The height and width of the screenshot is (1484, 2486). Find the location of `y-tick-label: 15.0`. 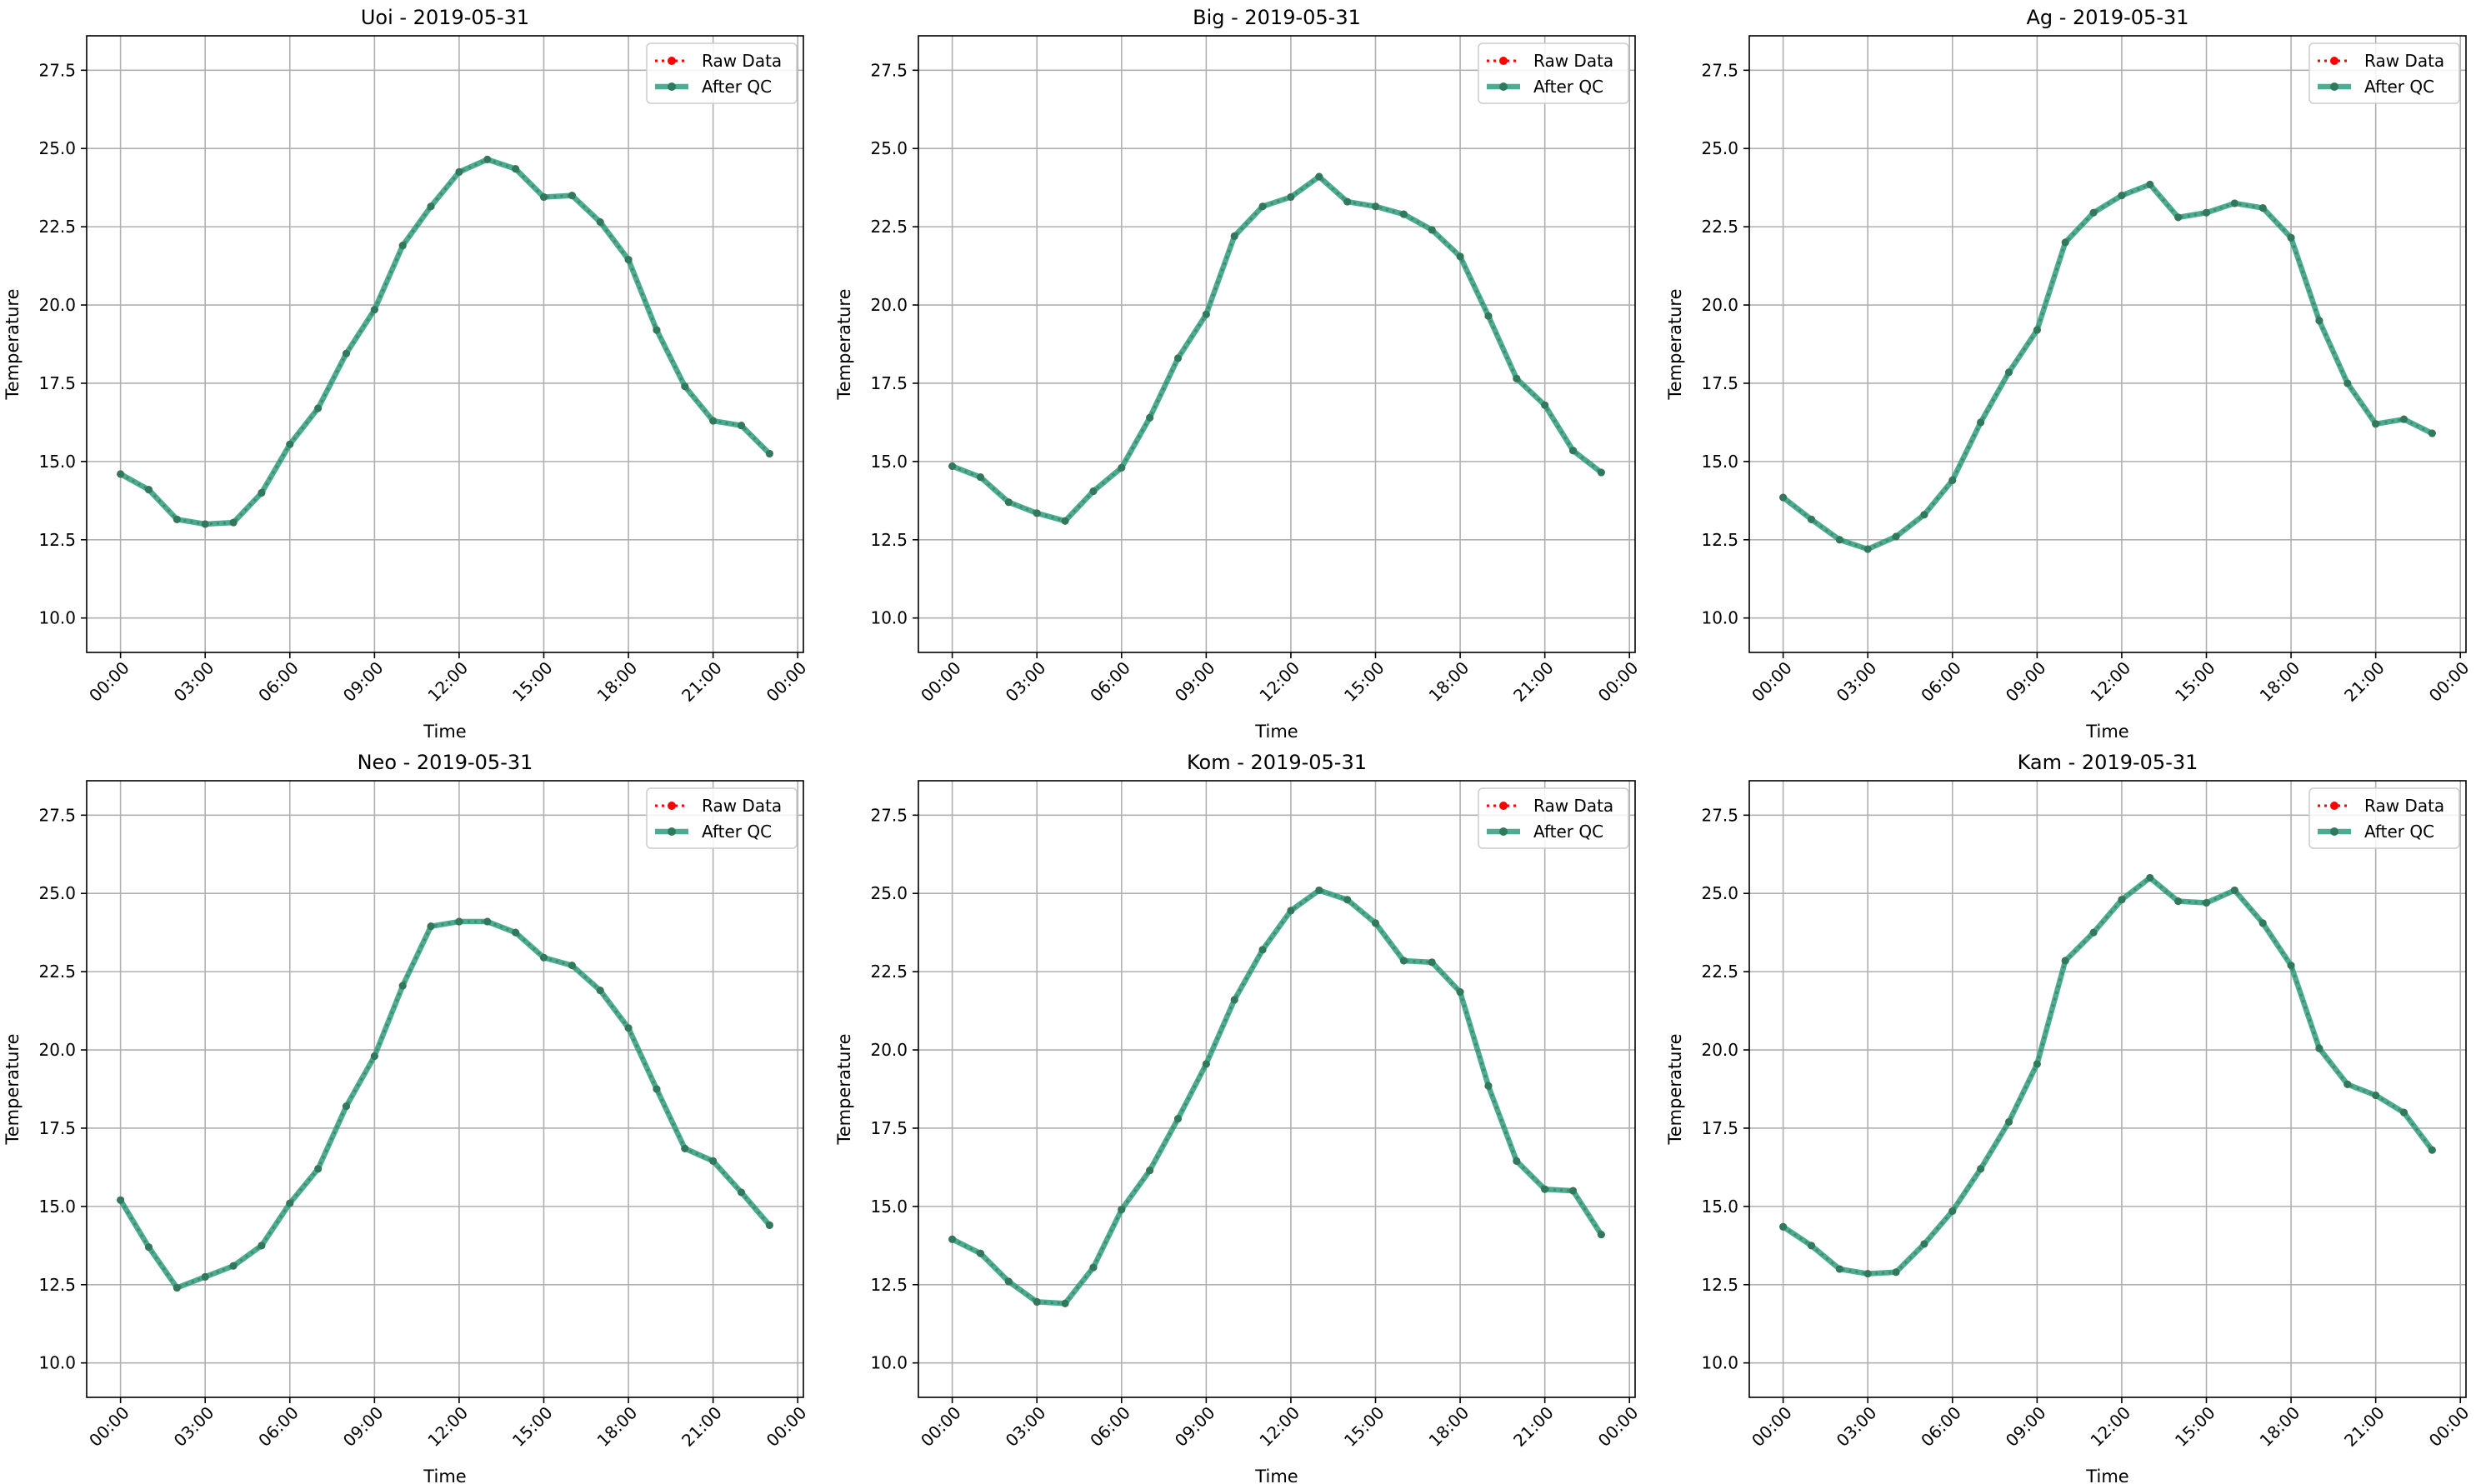

y-tick-label: 15.0 is located at coordinates (1720, 462).